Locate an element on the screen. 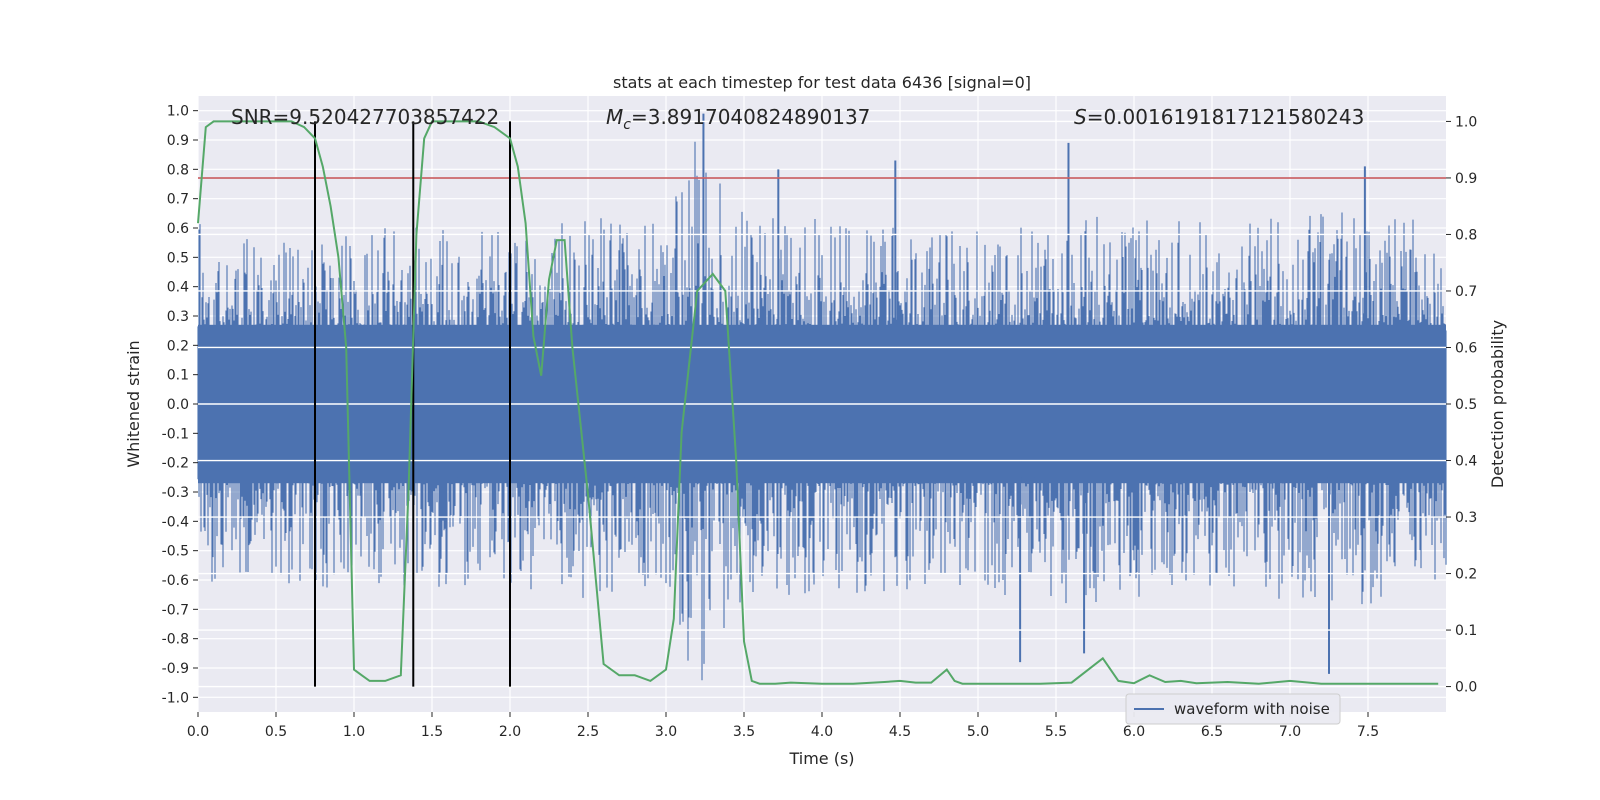 This screenshot has width=1600, height=800. x-tick-label-13: 6.5 is located at coordinates (1212, 732).